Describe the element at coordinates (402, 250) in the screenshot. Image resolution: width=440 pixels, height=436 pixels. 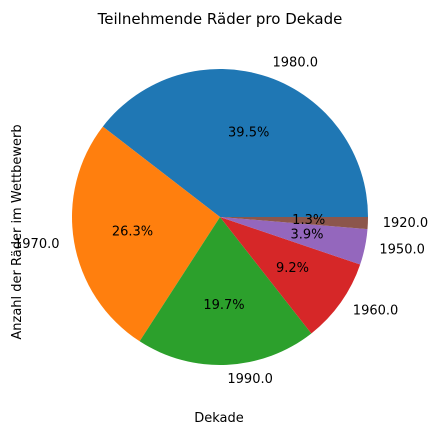
I see `pie-label-1950-0: 1950.0` at that location.